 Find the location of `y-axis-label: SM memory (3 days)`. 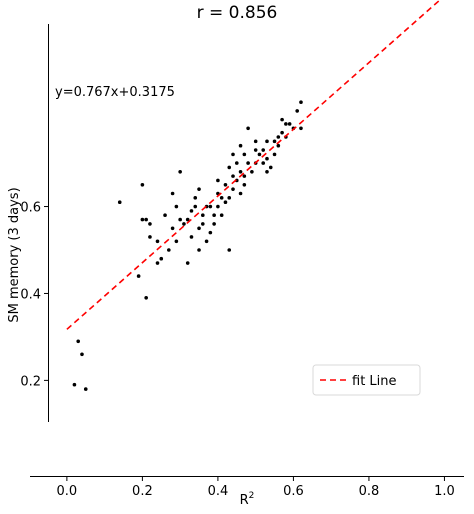

y-axis-label: SM memory (3 days) is located at coordinates (14, 254).